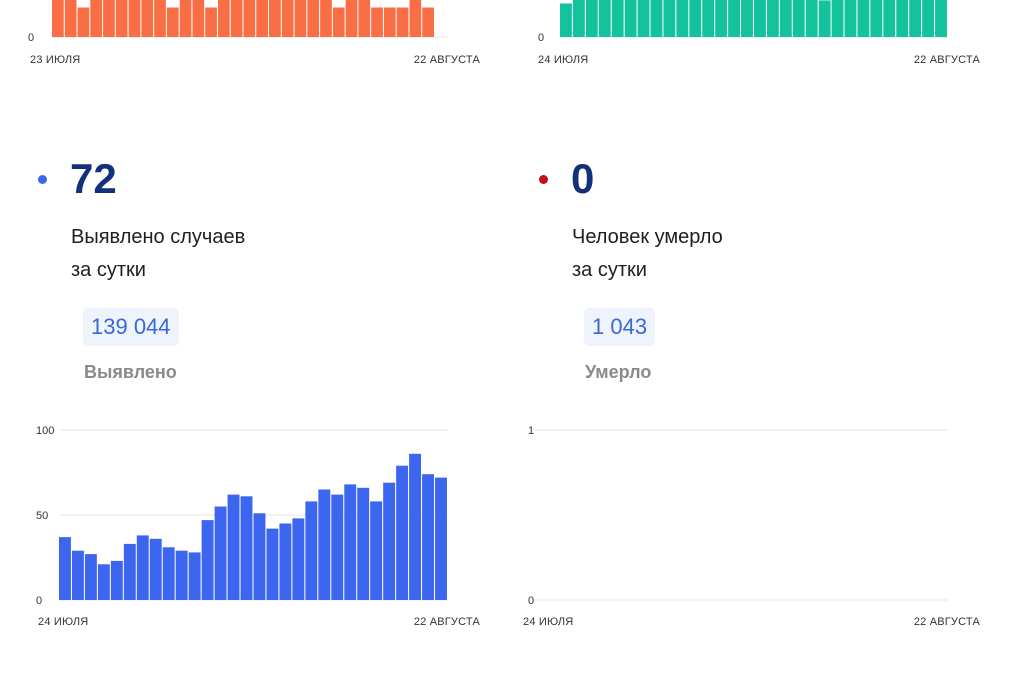  What do you see at coordinates (42, 179) in the screenshot?
I see `blue-dot-icon` at bounding box center [42, 179].